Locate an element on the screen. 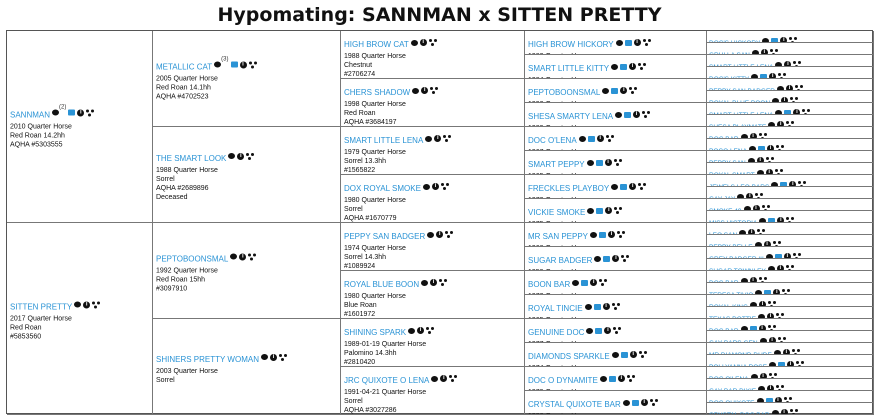 The height and width of the screenshot is (416, 879). horse-name-link: ROYAL SMART is located at coordinates (732, 173).